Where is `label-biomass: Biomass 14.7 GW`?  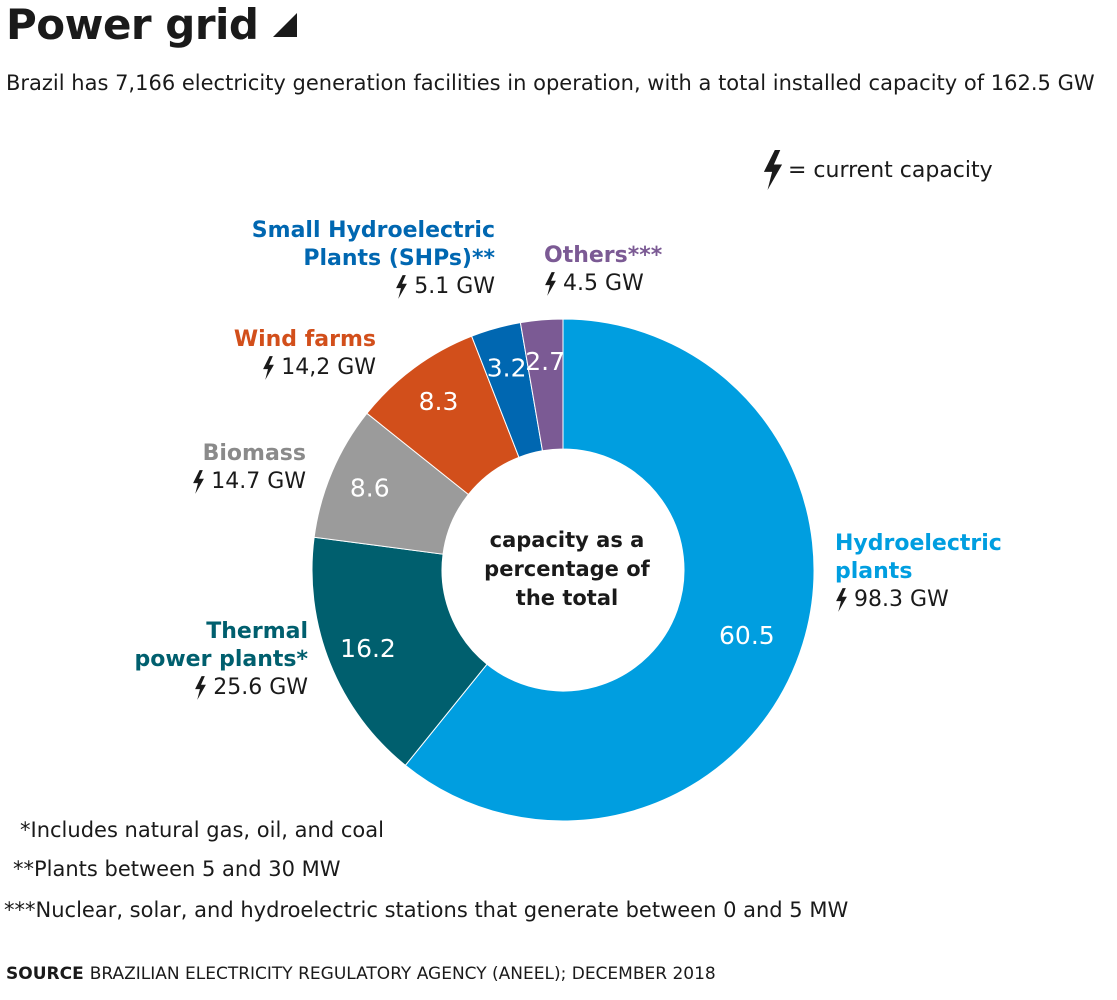 label-biomass: Biomass 14.7 GW is located at coordinates (249, 468).